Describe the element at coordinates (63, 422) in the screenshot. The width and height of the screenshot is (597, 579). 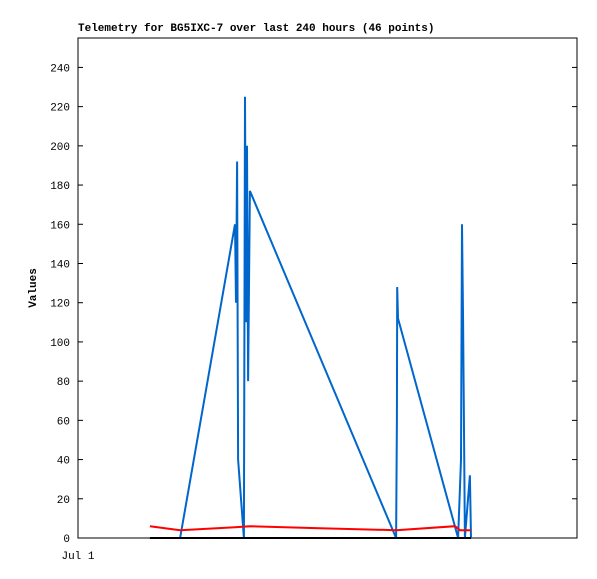
I see `y-tick-label: 60` at that location.